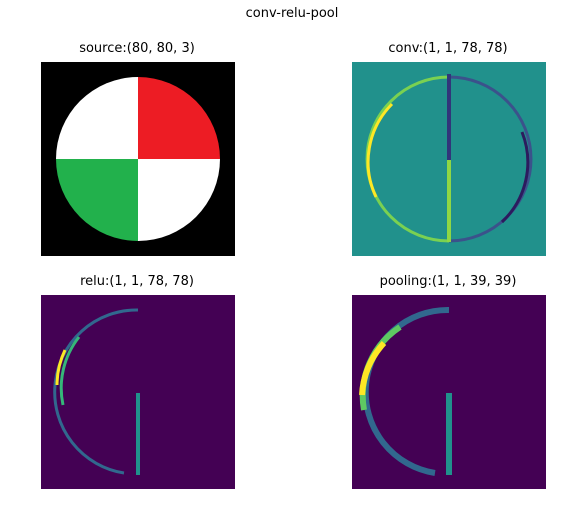 The height and width of the screenshot is (512, 584). What do you see at coordinates (179, 200) in the screenshot?
I see `white-quadrant-bottom-right` at bounding box center [179, 200].